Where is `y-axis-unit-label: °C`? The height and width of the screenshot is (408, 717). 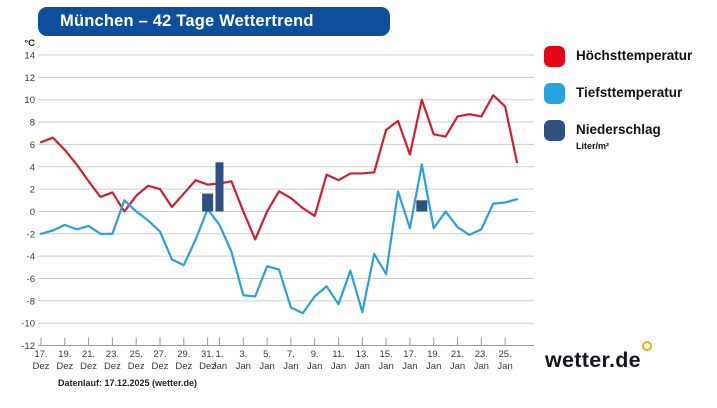
y-axis-unit-label: °C is located at coordinates (29, 43).